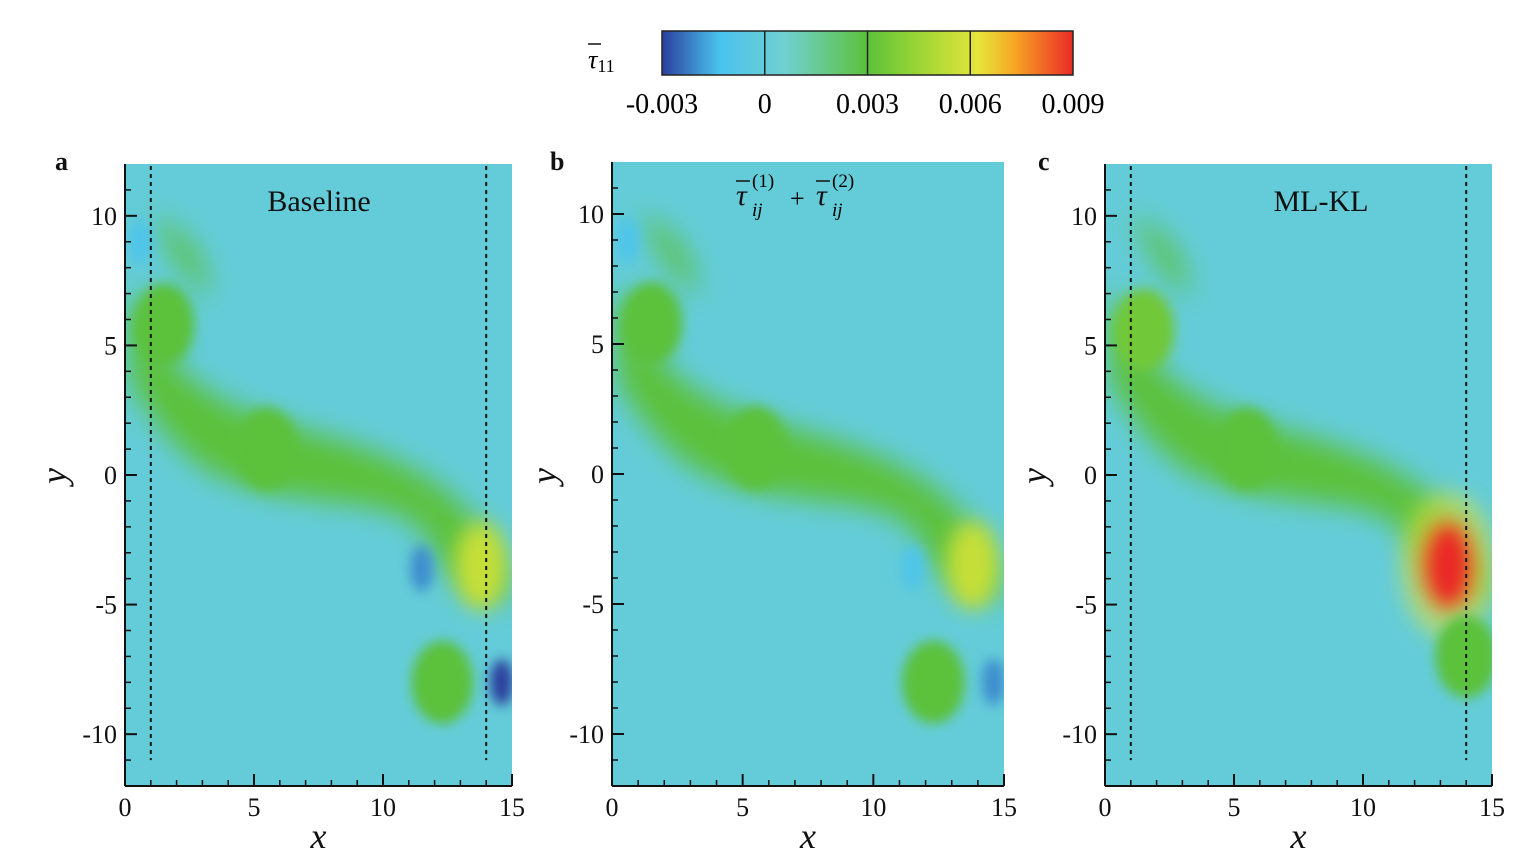 Image resolution: width=1531 pixels, height=866 pixels. I want to click on colorbar-tick-label: -0.003, so click(662, 104).